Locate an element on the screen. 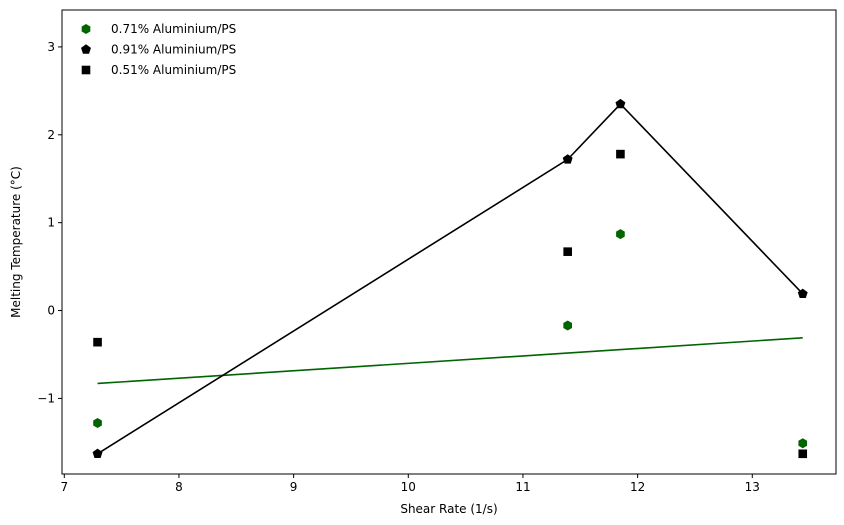 The width and height of the screenshot is (844, 525). x-axis-ticks: 7 8 9 10 11 12 13 is located at coordinates (410, 484).